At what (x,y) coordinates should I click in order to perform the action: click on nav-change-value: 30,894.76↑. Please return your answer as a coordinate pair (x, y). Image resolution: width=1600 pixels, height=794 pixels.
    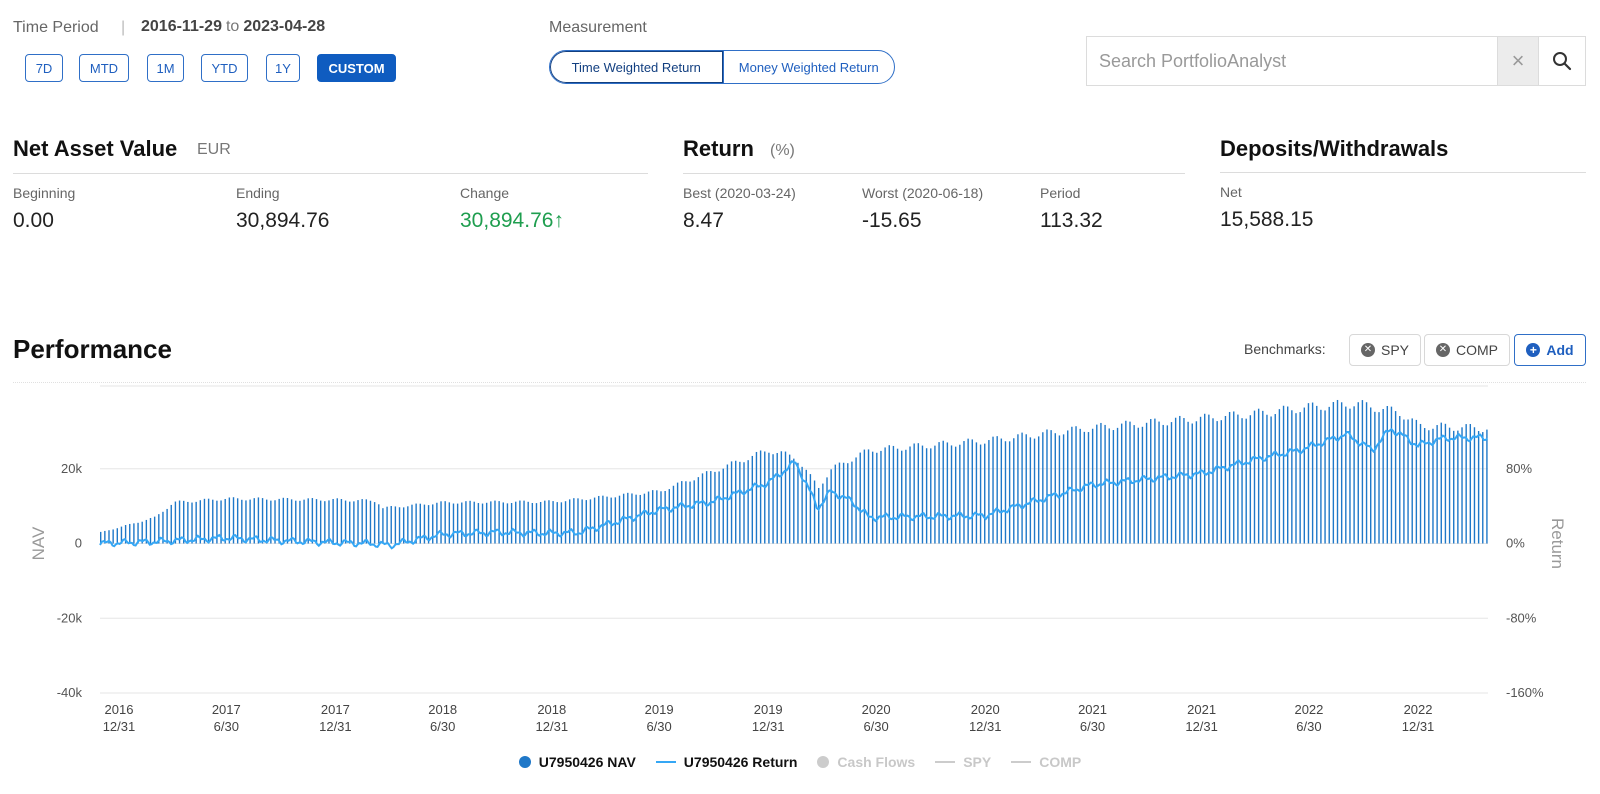
    Looking at the image, I should click on (512, 221).